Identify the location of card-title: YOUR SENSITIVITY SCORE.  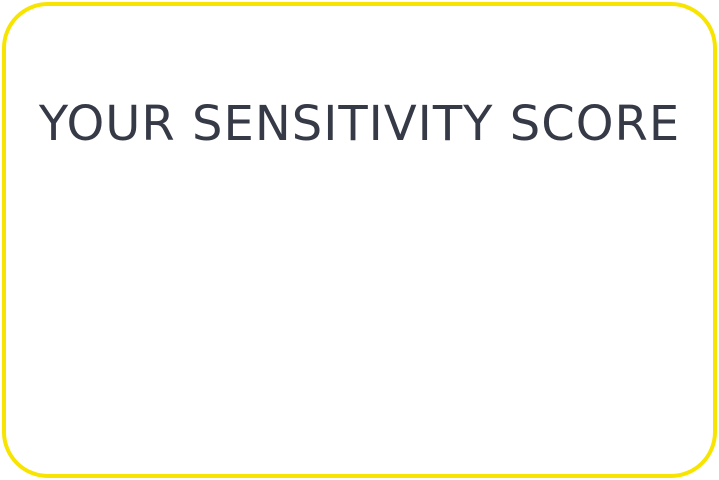
(359, 124).